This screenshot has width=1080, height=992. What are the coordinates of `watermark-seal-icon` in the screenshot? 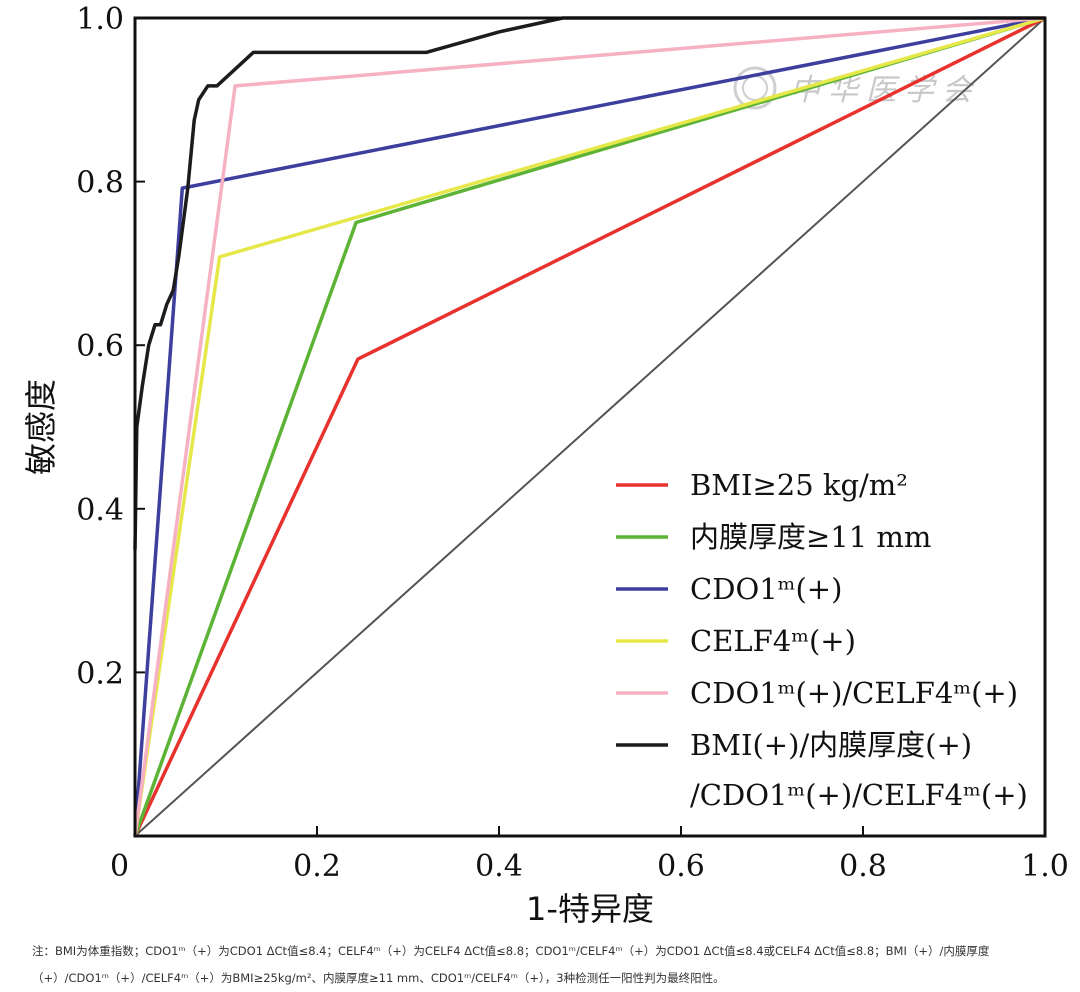 It's located at (755, 88).